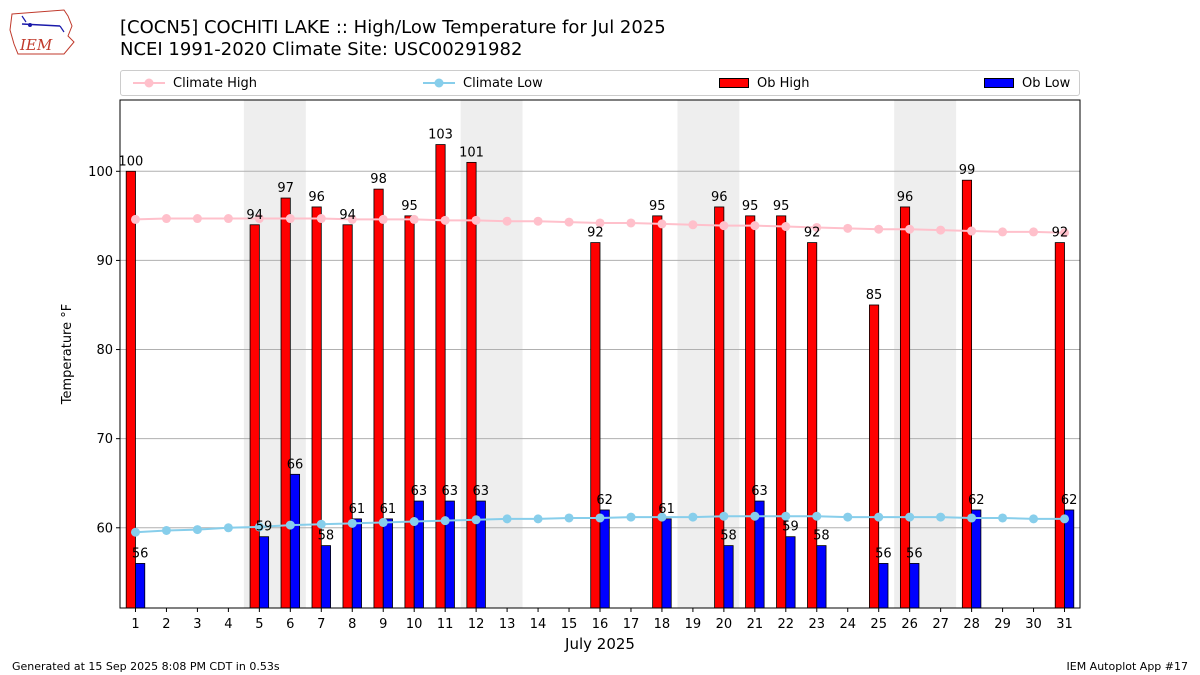  I want to click on legend-ob-high: Ob High, so click(764, 83).